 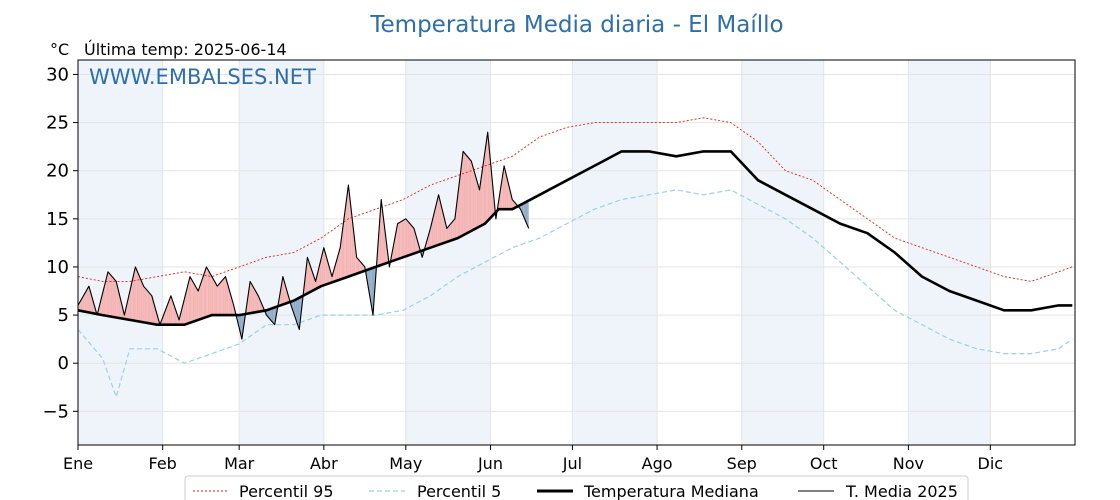 I want to click on x-tick-label: Ago, so click(x=657, y=463).